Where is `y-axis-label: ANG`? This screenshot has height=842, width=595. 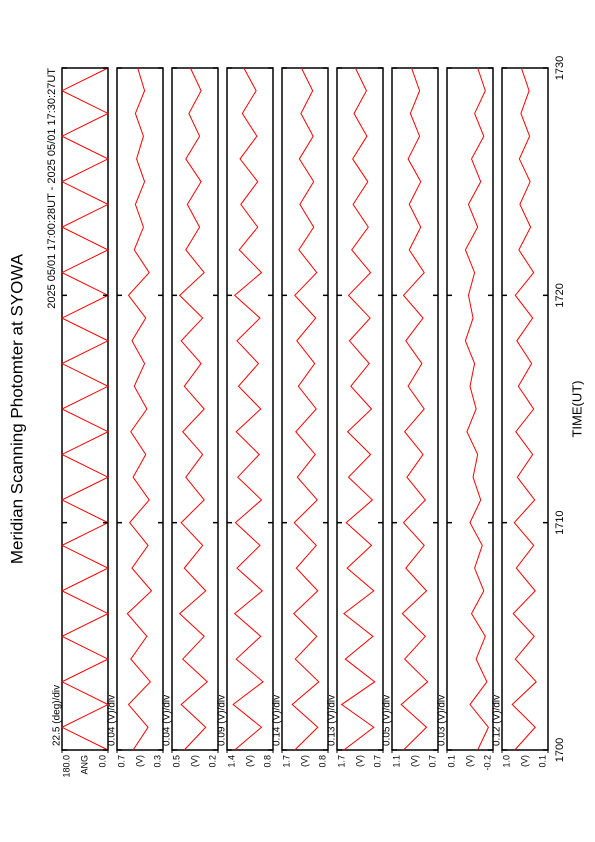
y-axis-label: ANG is located at coordinates (84, 765).